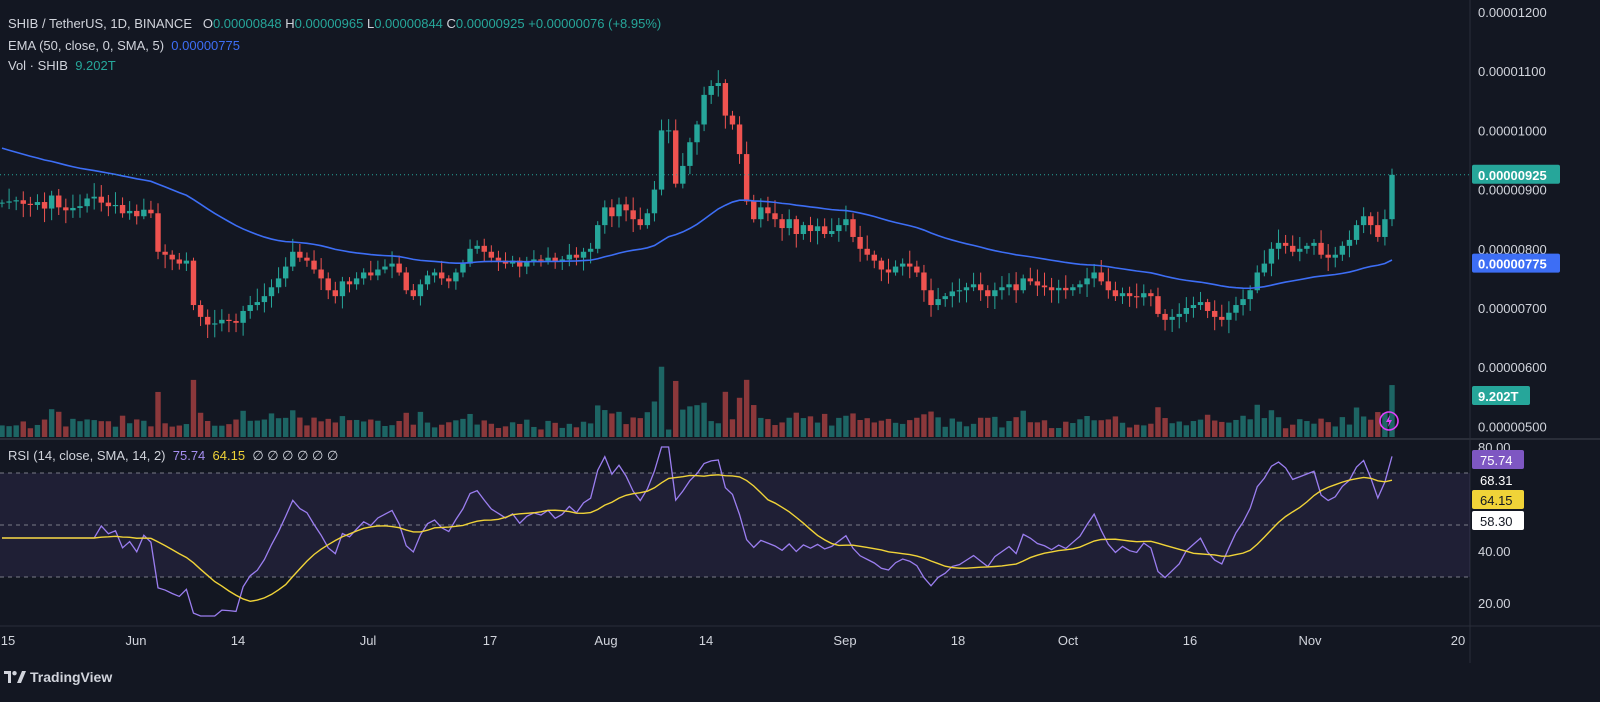  What do you see at coordinates (58, 677) in the screenshot?
I see `tradingview-logo: TradingView` at bounding box center [58, 677].